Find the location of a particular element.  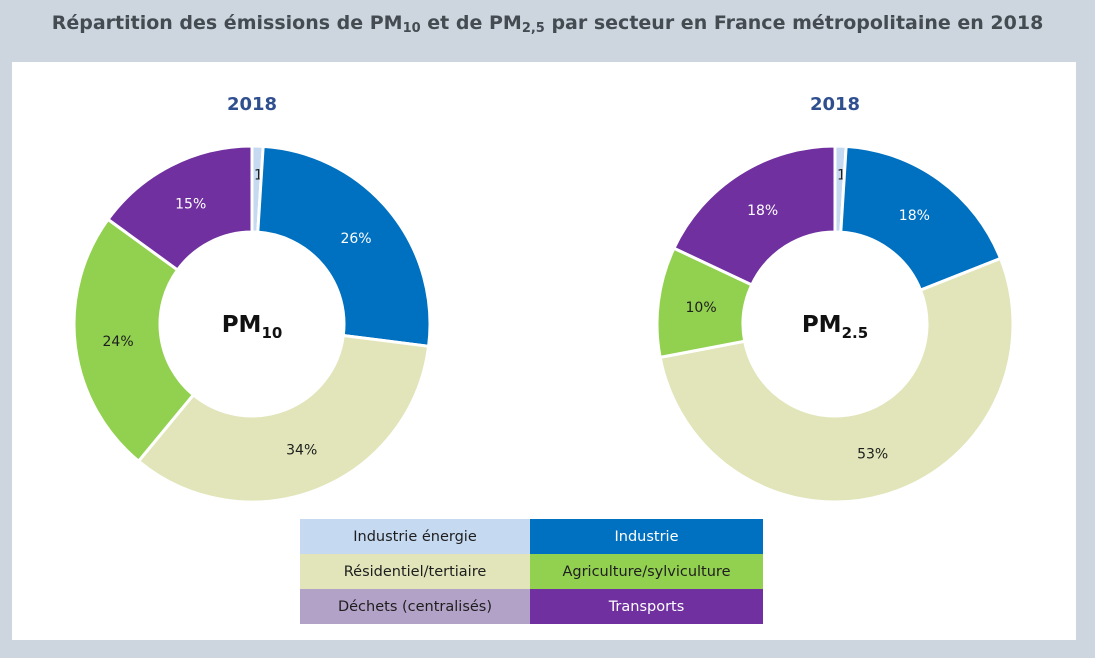

legend-item-transports: Transports is located at coordinates (646, 606).